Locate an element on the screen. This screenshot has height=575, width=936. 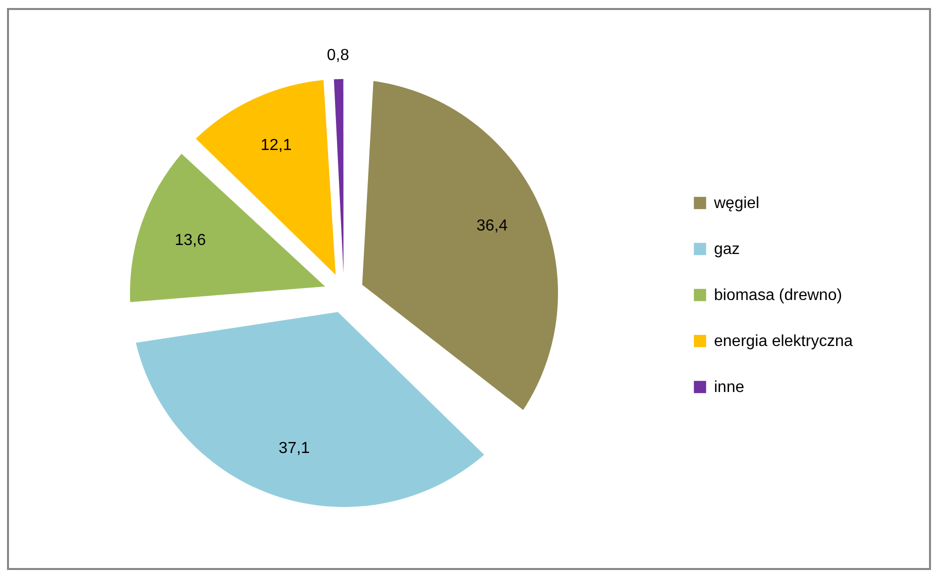
data-label: 13,6 is located at coordinates (190, 240).